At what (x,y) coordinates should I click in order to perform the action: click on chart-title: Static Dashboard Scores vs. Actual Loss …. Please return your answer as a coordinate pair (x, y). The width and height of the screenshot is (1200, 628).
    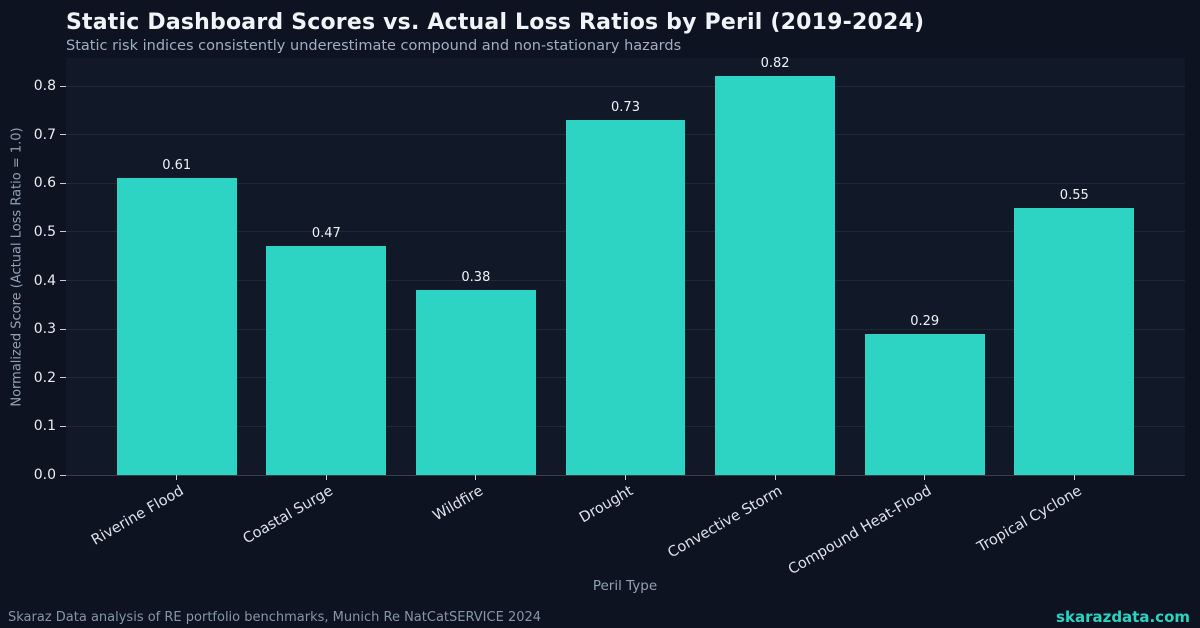
    Looking at the image, I should click on (495, 22).